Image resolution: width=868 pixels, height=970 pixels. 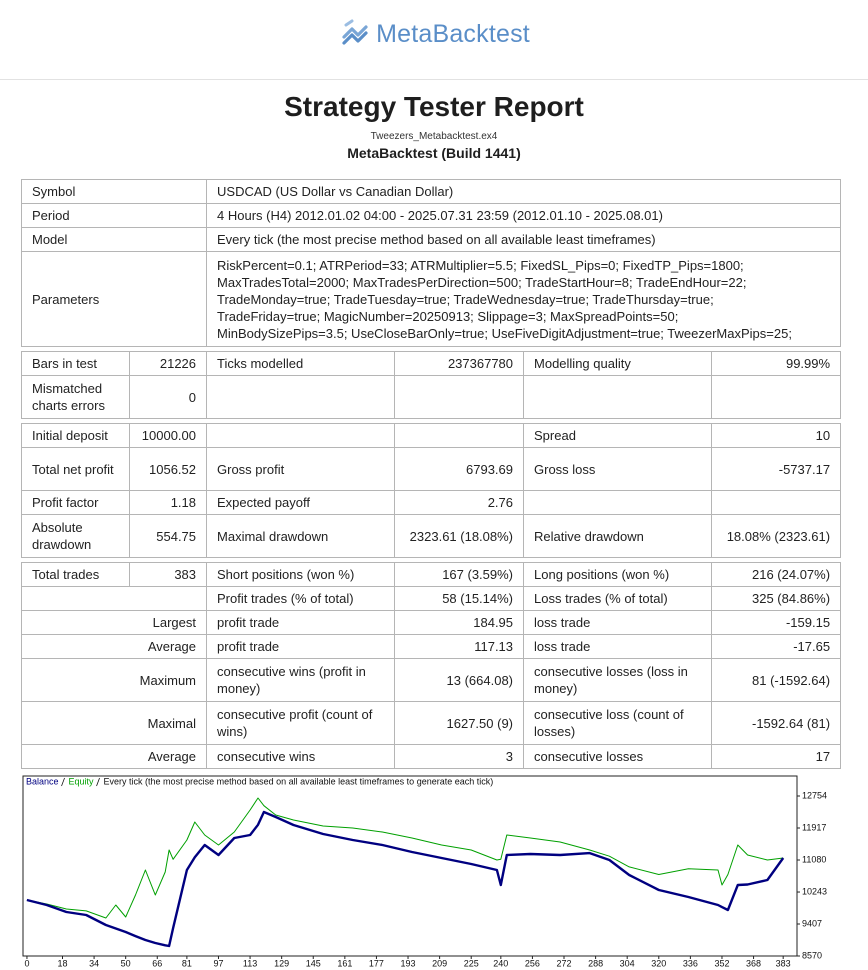 I want to click on table-cell: Expected payoff, so click(x=301, y=502).